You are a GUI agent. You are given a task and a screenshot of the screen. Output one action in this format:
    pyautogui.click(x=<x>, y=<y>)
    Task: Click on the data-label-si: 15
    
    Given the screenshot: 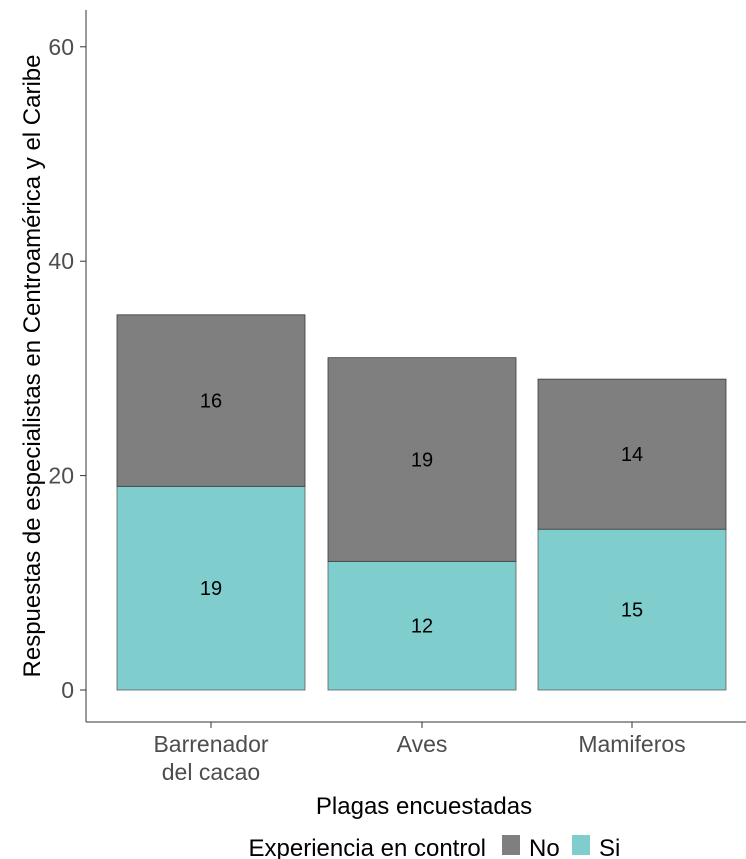 What is the action you would take?
    pyautogui.click(x=632, y=611)
    